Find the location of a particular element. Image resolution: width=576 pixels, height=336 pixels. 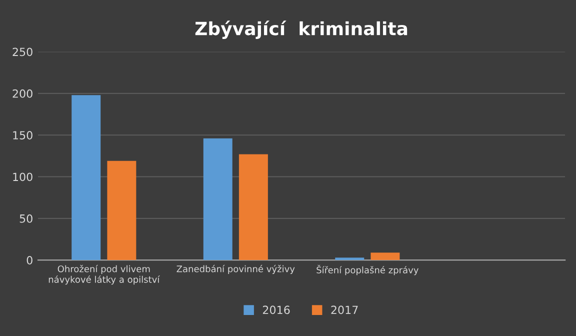

chart-title: Zbývající kriminalita is located at coordinates (301, 29).